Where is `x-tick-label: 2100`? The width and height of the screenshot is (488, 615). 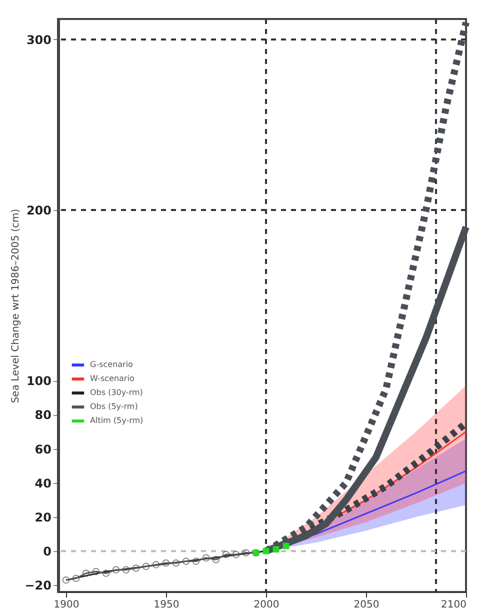
x-tick-label: 2100 is located at coordinates (453, 605).